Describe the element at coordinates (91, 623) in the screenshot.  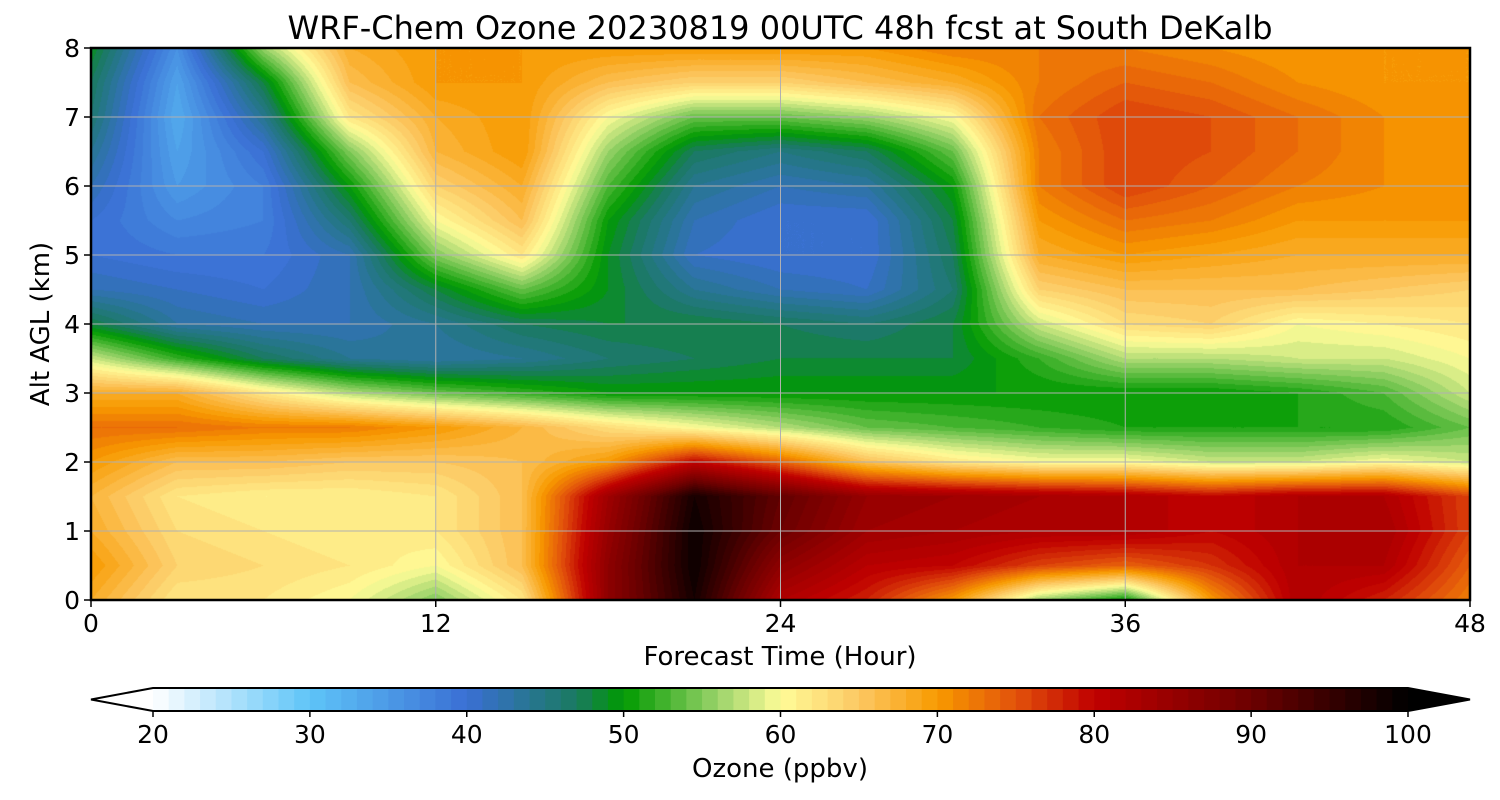
I see `x-tick-label: 0` at that location.